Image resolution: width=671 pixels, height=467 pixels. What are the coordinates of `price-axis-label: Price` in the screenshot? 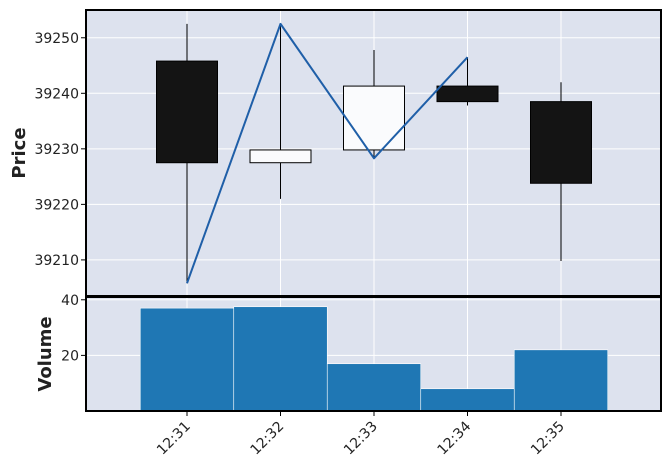 It's located at (19, 152).